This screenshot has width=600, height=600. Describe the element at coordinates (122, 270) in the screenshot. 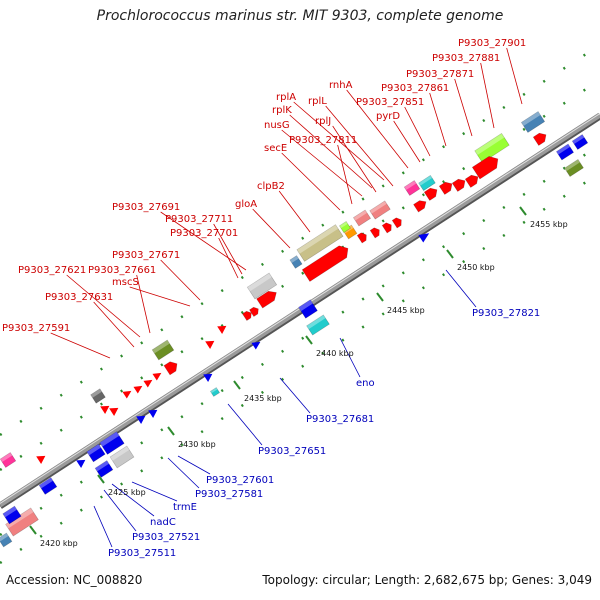

I see `gene-label: P9303_27661` at that location.